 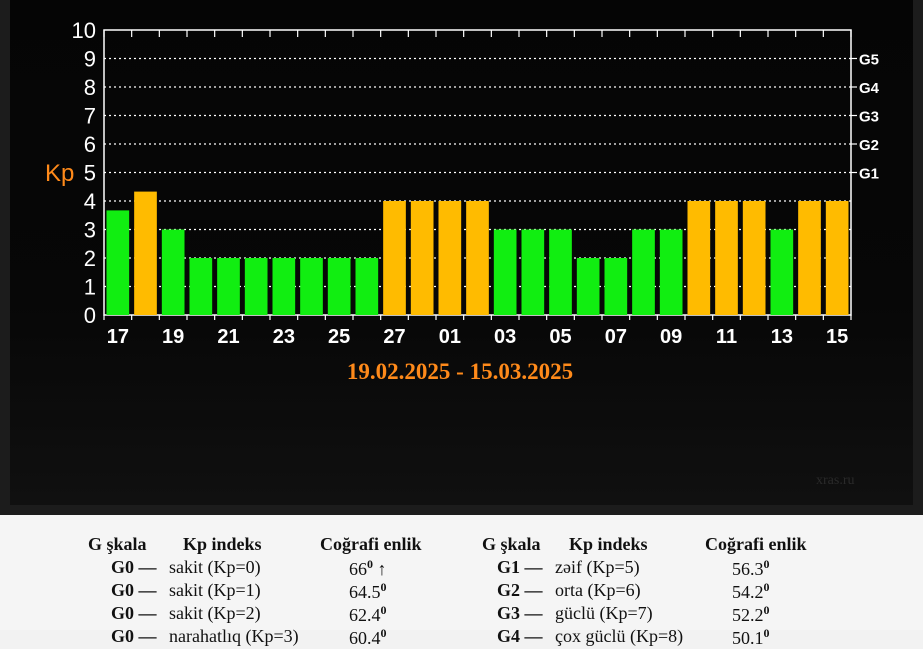 I want to click on x-tick-label: 19, so click(x=173, y=337).